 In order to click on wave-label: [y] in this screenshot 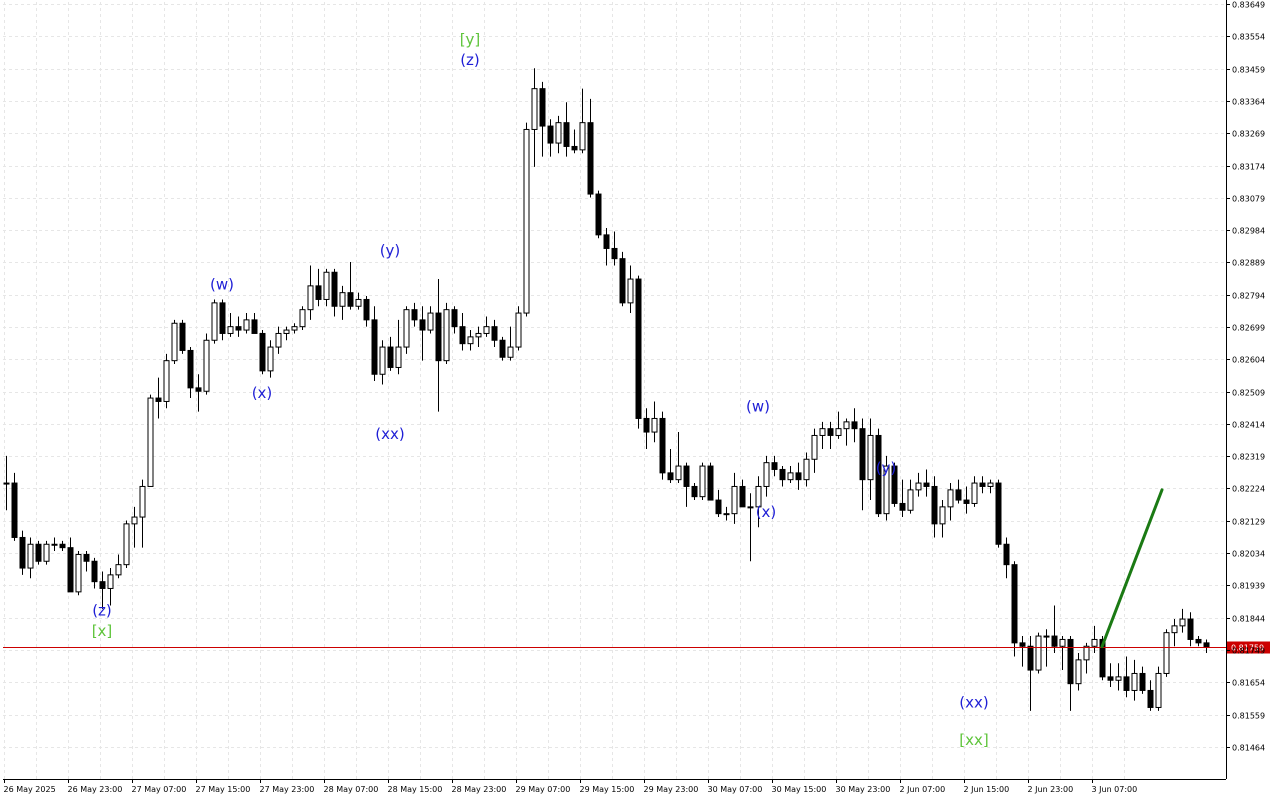, I will do `click(470, 39)`.